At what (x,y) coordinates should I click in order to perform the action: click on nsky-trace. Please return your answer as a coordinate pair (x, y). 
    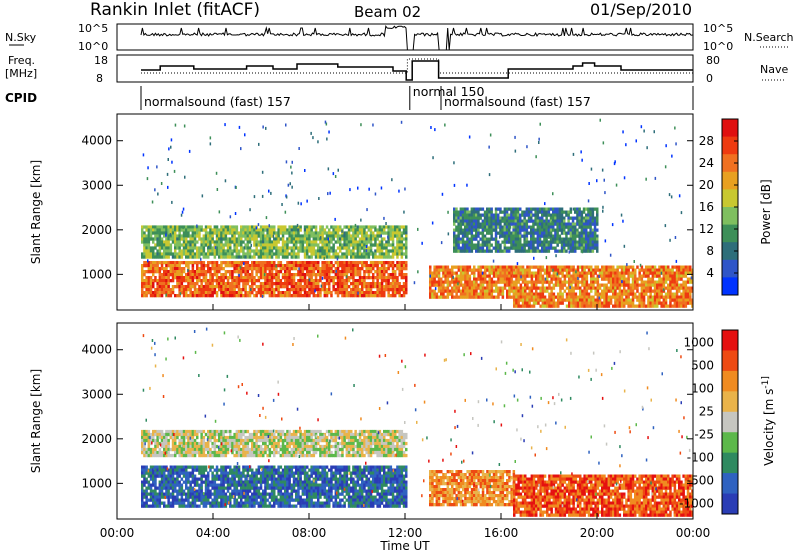
    Looking at the image, I should click on (416, 37).